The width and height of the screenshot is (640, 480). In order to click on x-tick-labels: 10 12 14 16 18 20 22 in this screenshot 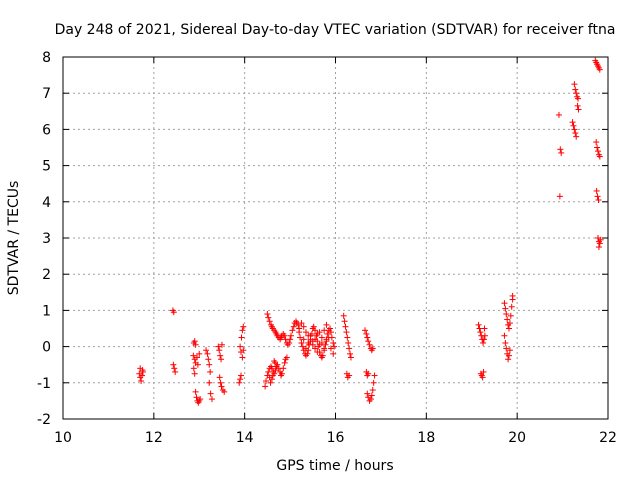, I will do `click(335, 438)`.